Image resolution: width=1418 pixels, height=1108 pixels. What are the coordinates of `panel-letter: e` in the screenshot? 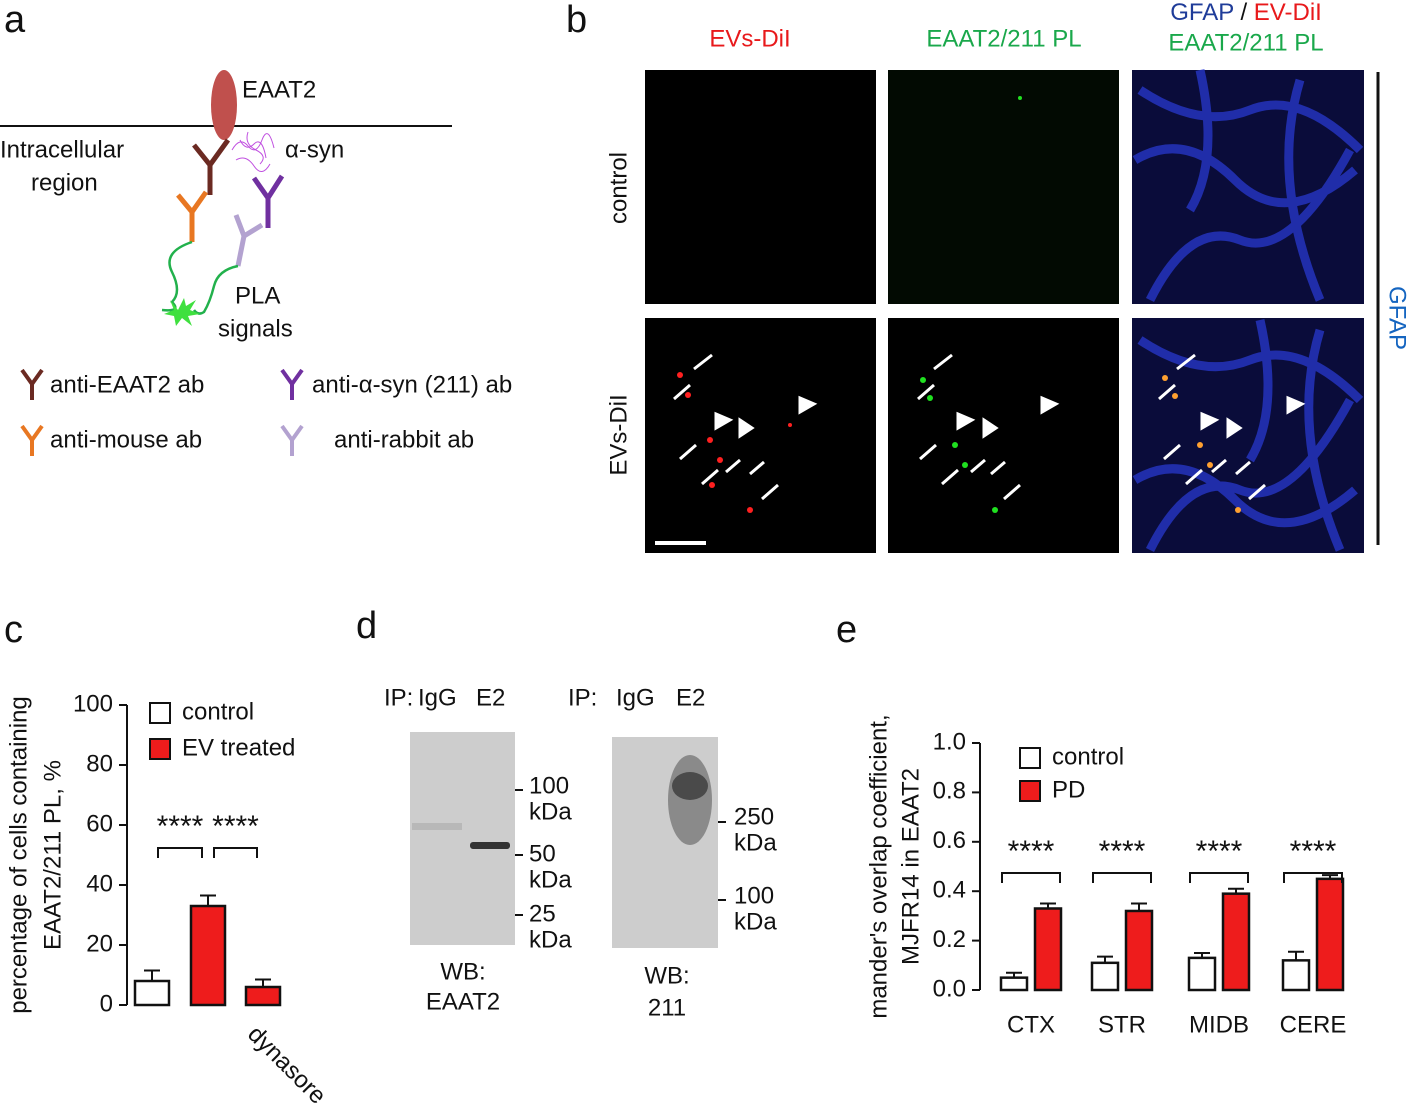 It's located at (846, 630).